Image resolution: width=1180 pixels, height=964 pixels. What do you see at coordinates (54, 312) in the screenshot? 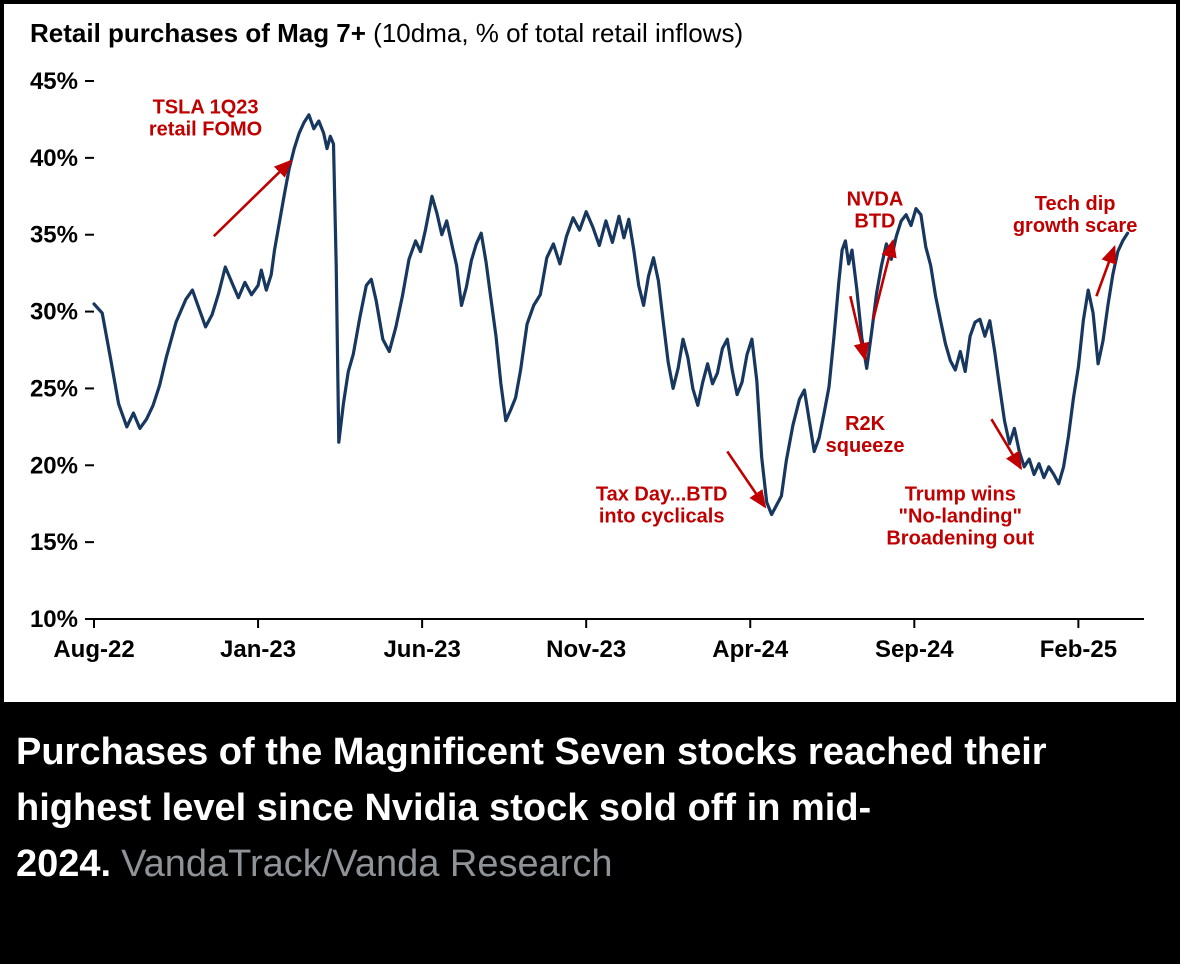
I see `y-tick-label: 30%` at bounding box center [54, 312].